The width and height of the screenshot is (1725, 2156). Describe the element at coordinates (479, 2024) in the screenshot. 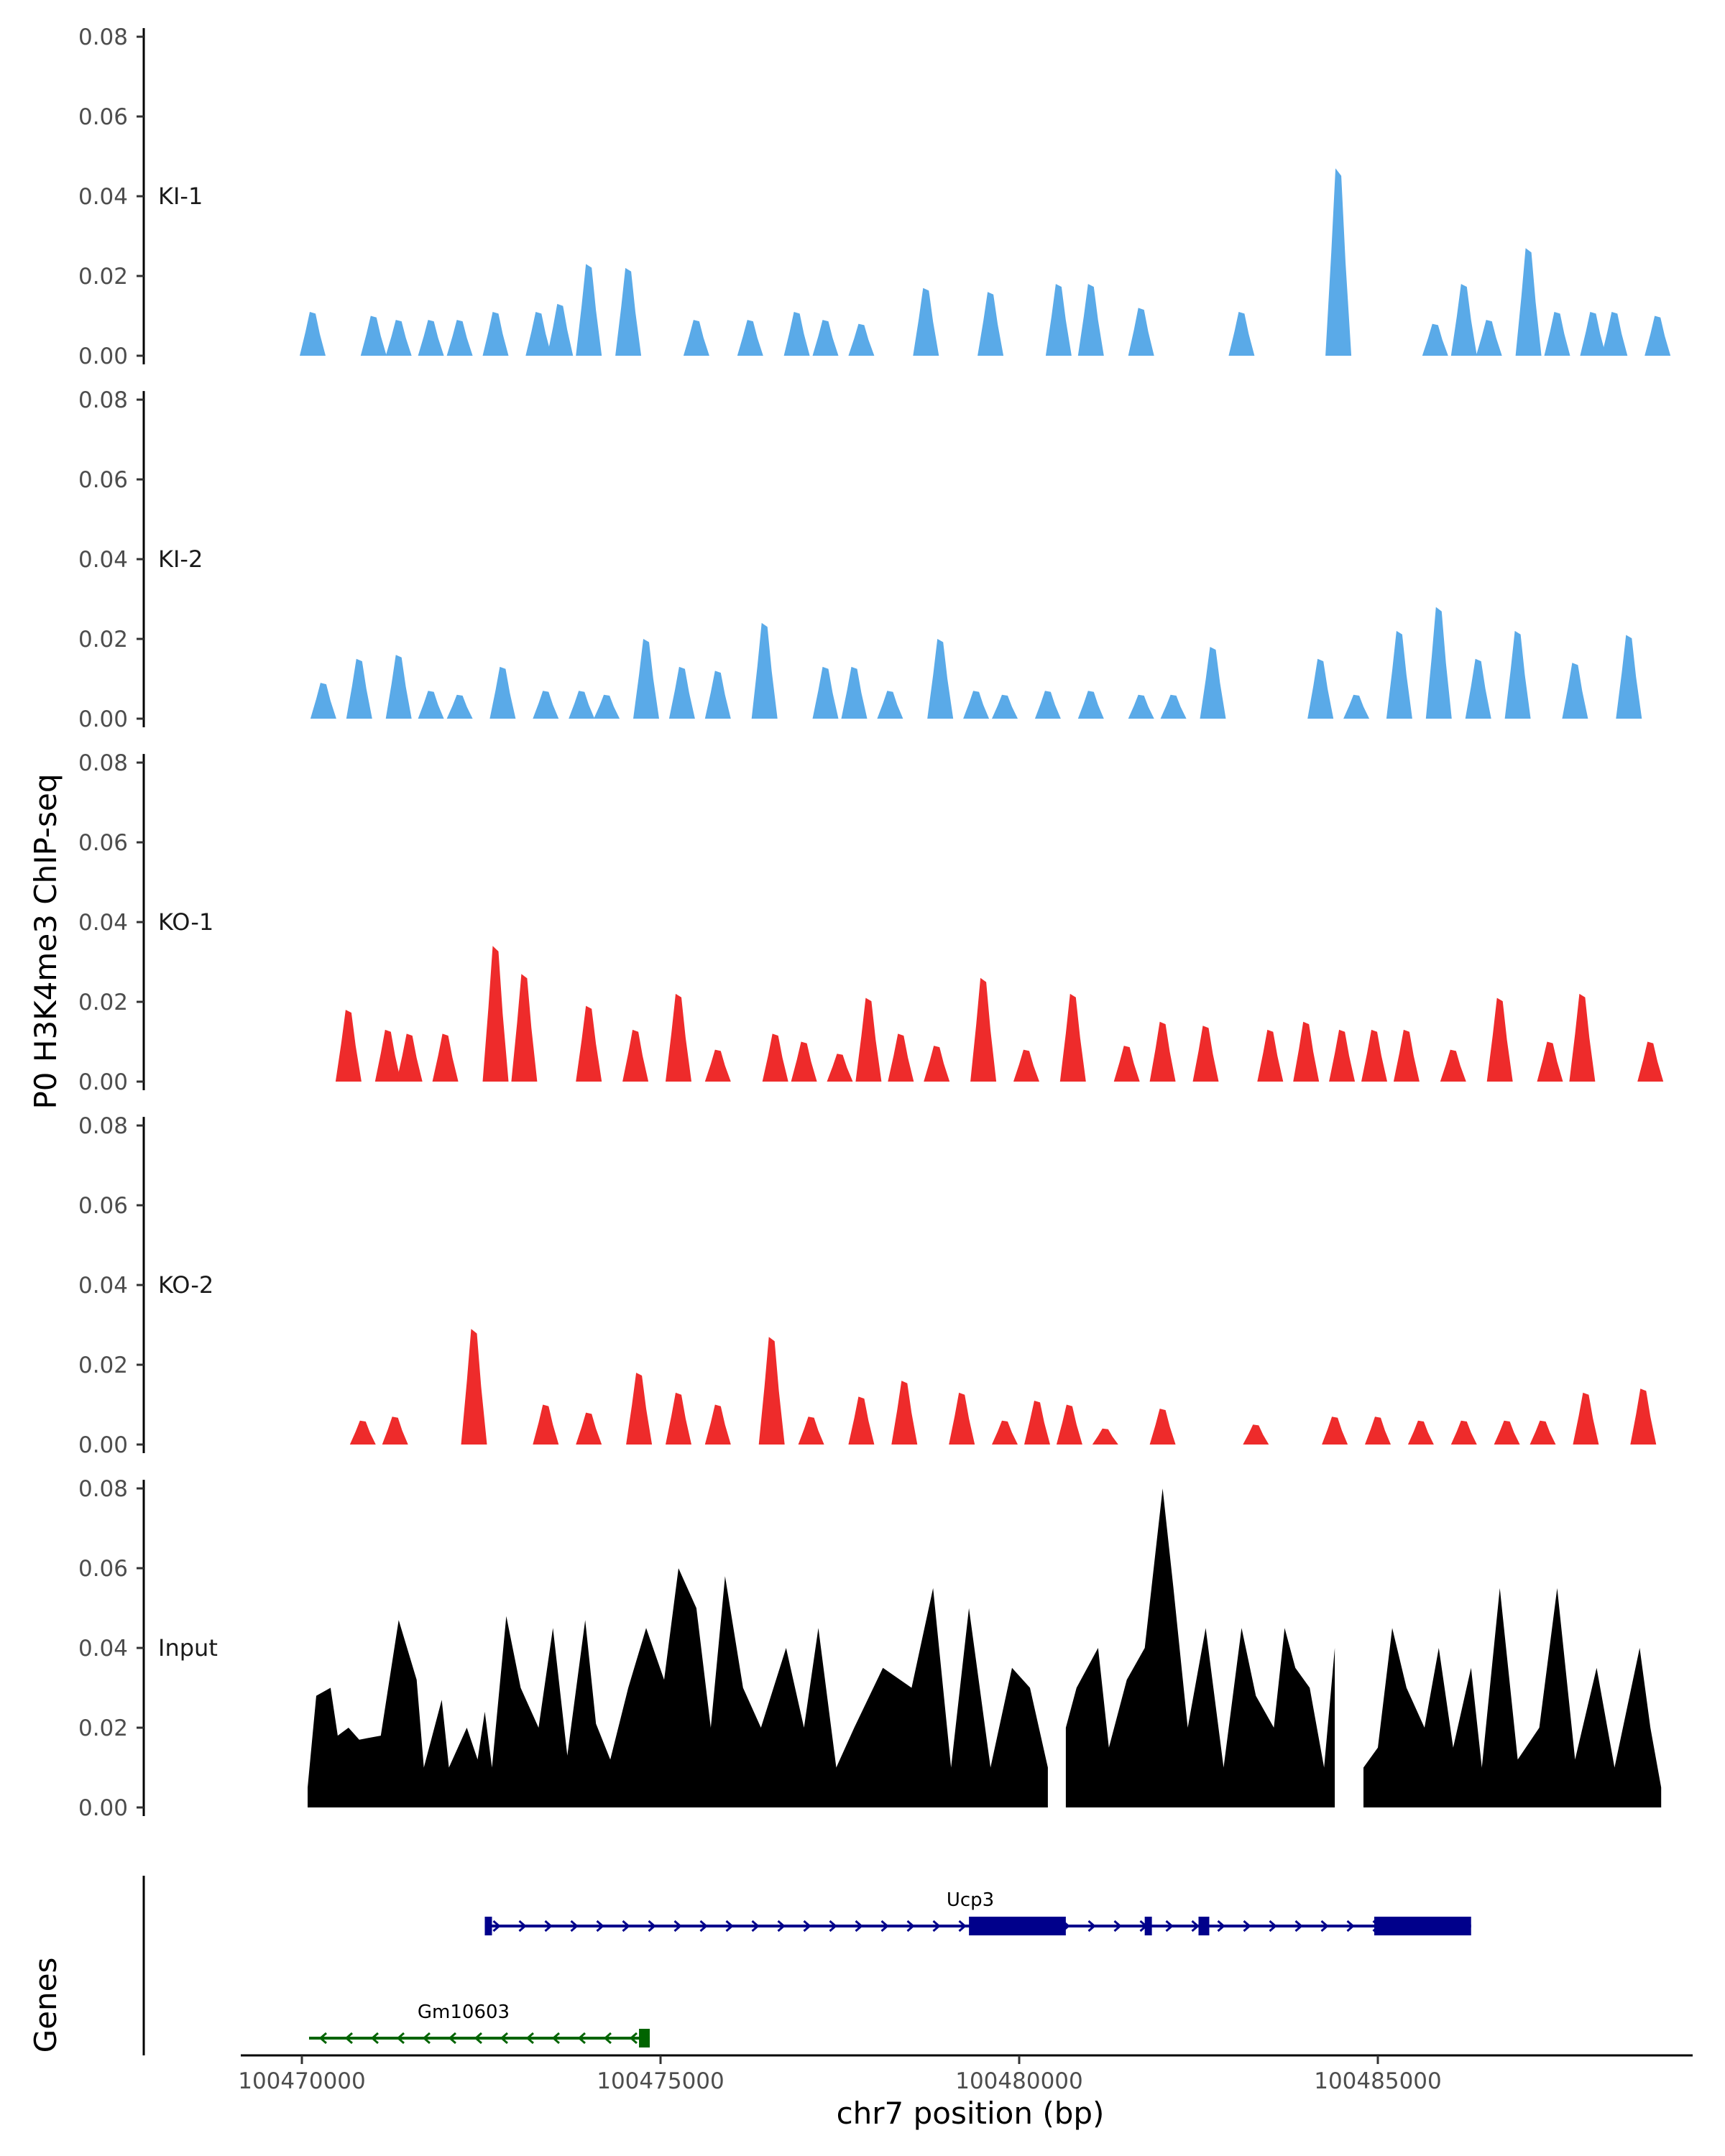

I see `gene-gm10603: Gm10603` at that location.